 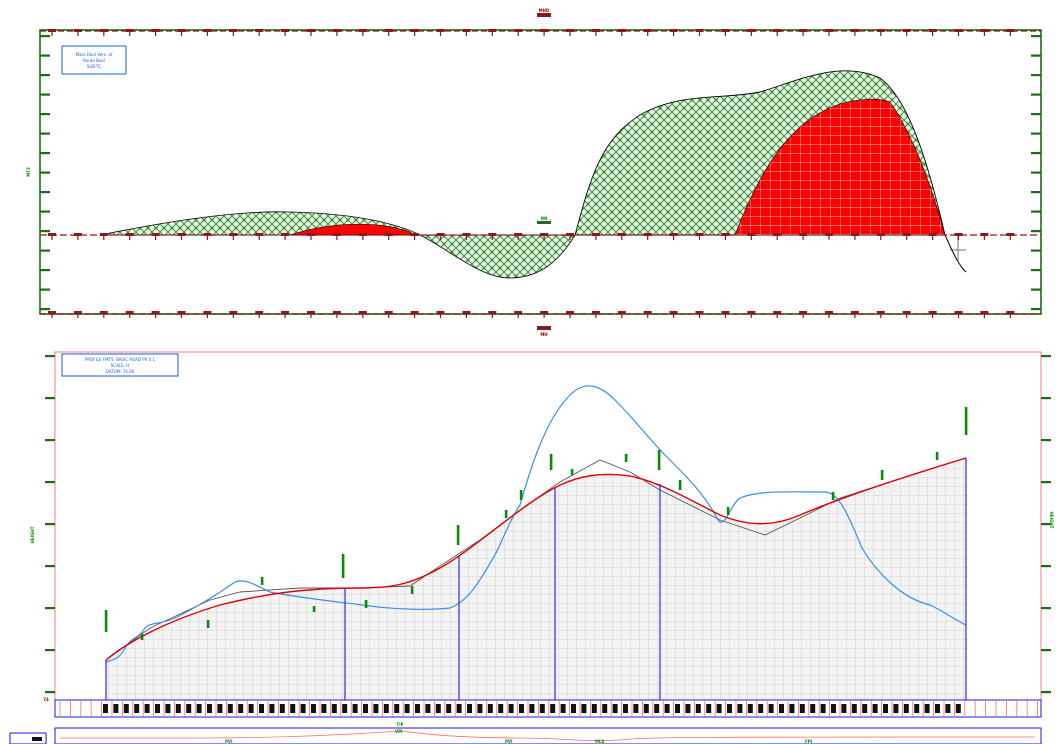 I want to click on haul-area-negative, so click(x=497, y=256).